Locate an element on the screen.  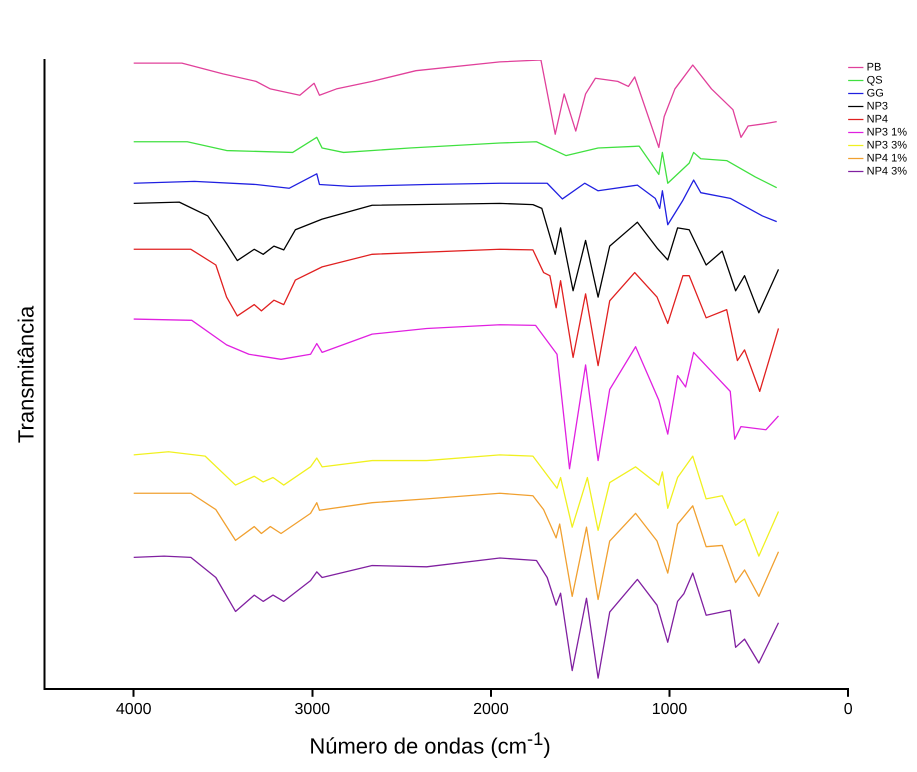
legend-label: NP3 3% is located at coordinates (887, 146).